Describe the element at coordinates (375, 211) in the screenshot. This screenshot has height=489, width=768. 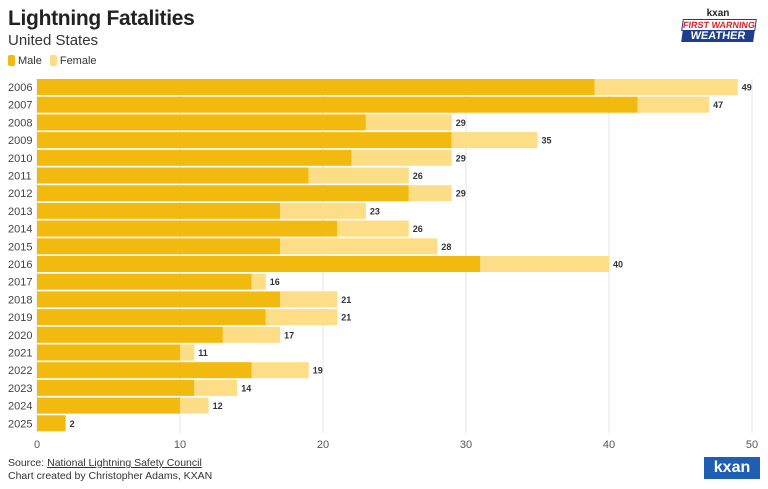
I see `data-label-total: 23` at that location.